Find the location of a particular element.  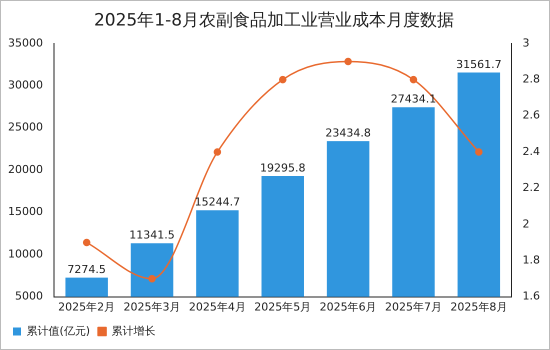

y-tick-label: 30000 is located at coordinates (25, 85).